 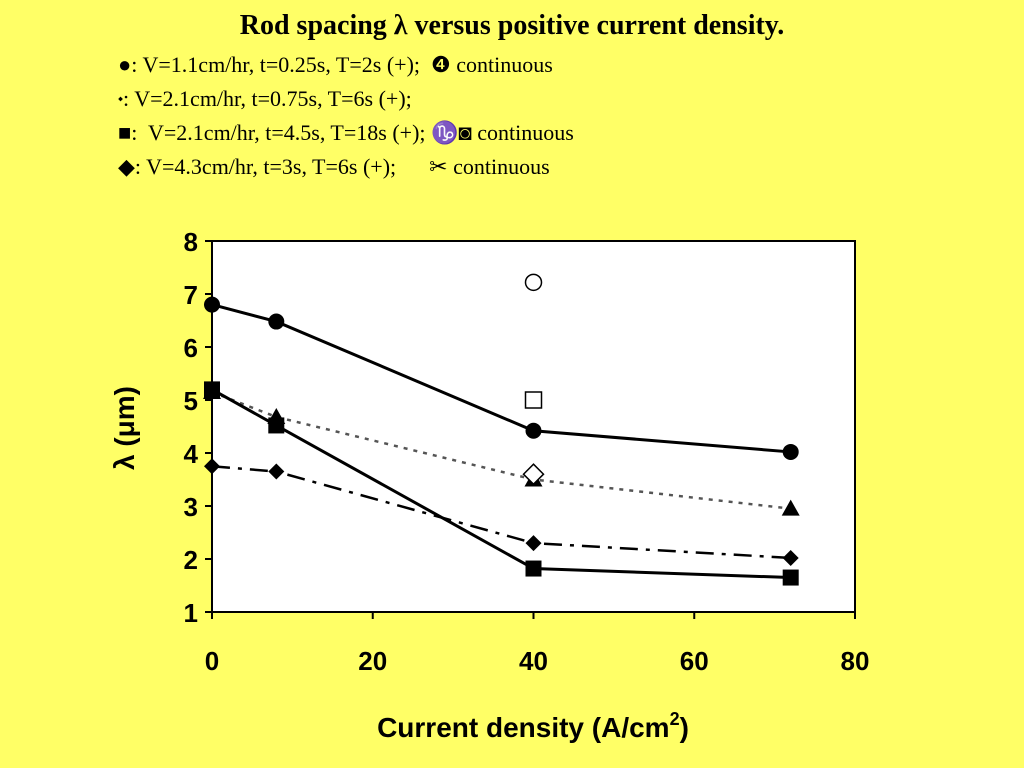 I want to click on data-point-open-square, so click(x=533, y=400).